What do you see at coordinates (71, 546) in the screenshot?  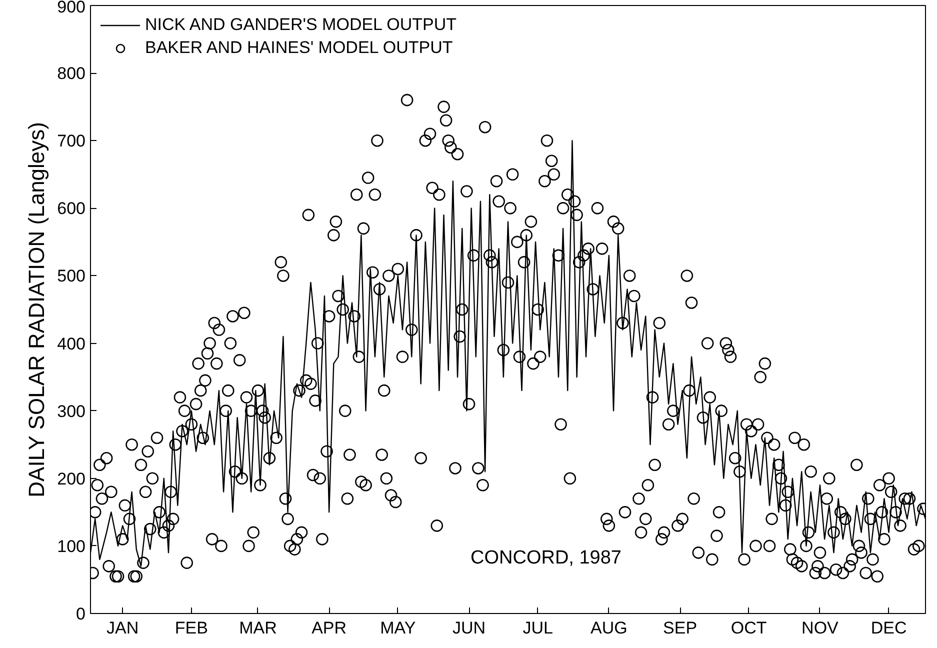 I see `y-tick-label: 100` at bounding box center [71, 546].